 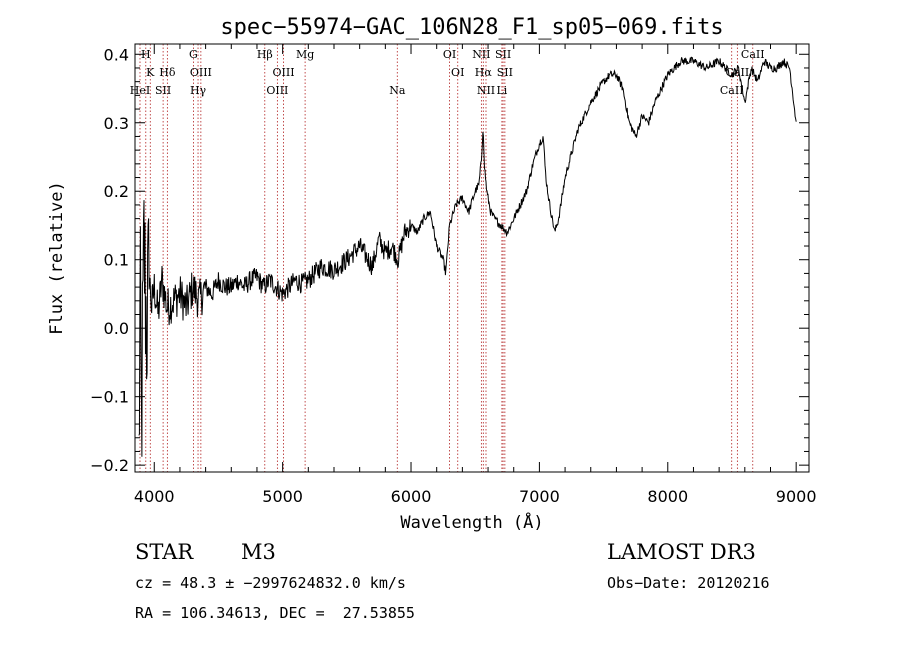 I want to click on spectral-line-label: H, so click(x=146, y=54).